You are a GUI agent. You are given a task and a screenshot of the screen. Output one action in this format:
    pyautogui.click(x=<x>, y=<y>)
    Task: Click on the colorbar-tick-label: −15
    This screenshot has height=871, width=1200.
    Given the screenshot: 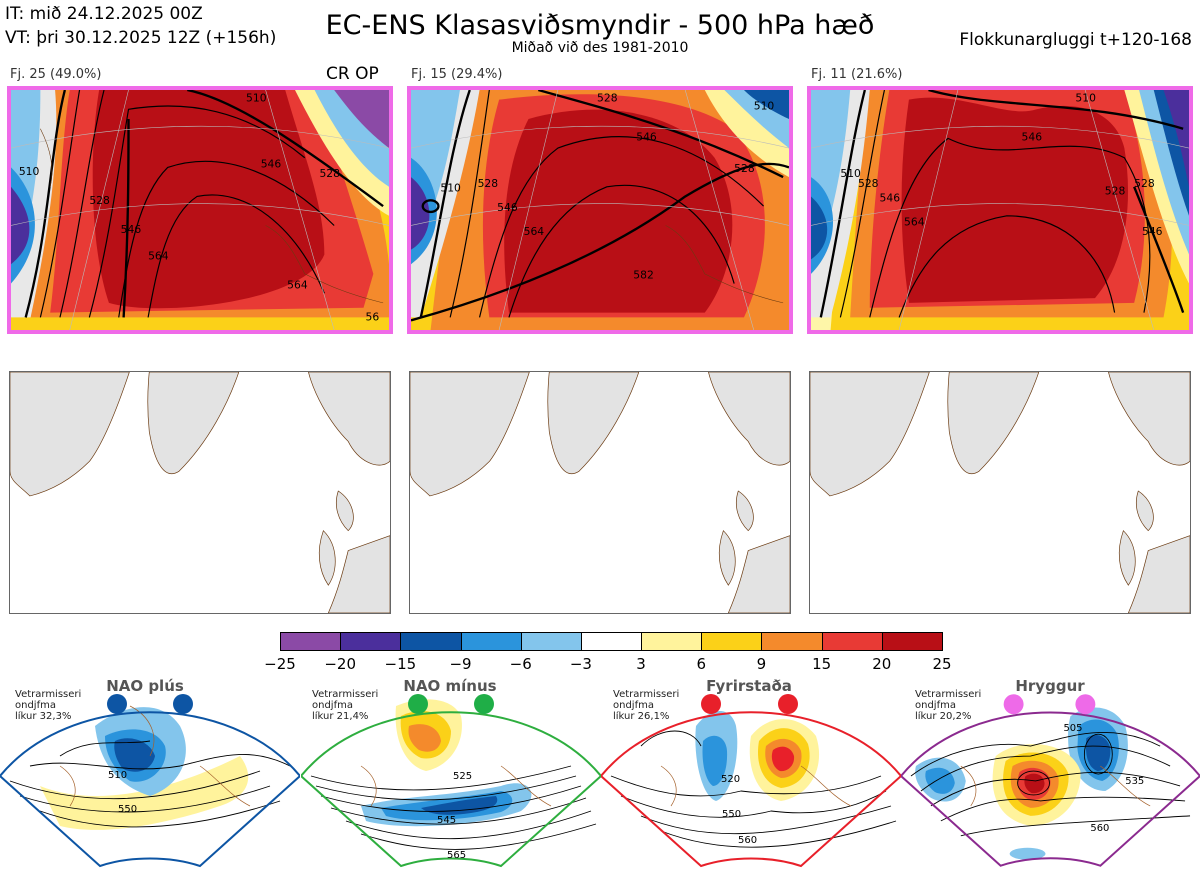 What is the action you would take?
    pyautogui.click(x=400, y=664)
    